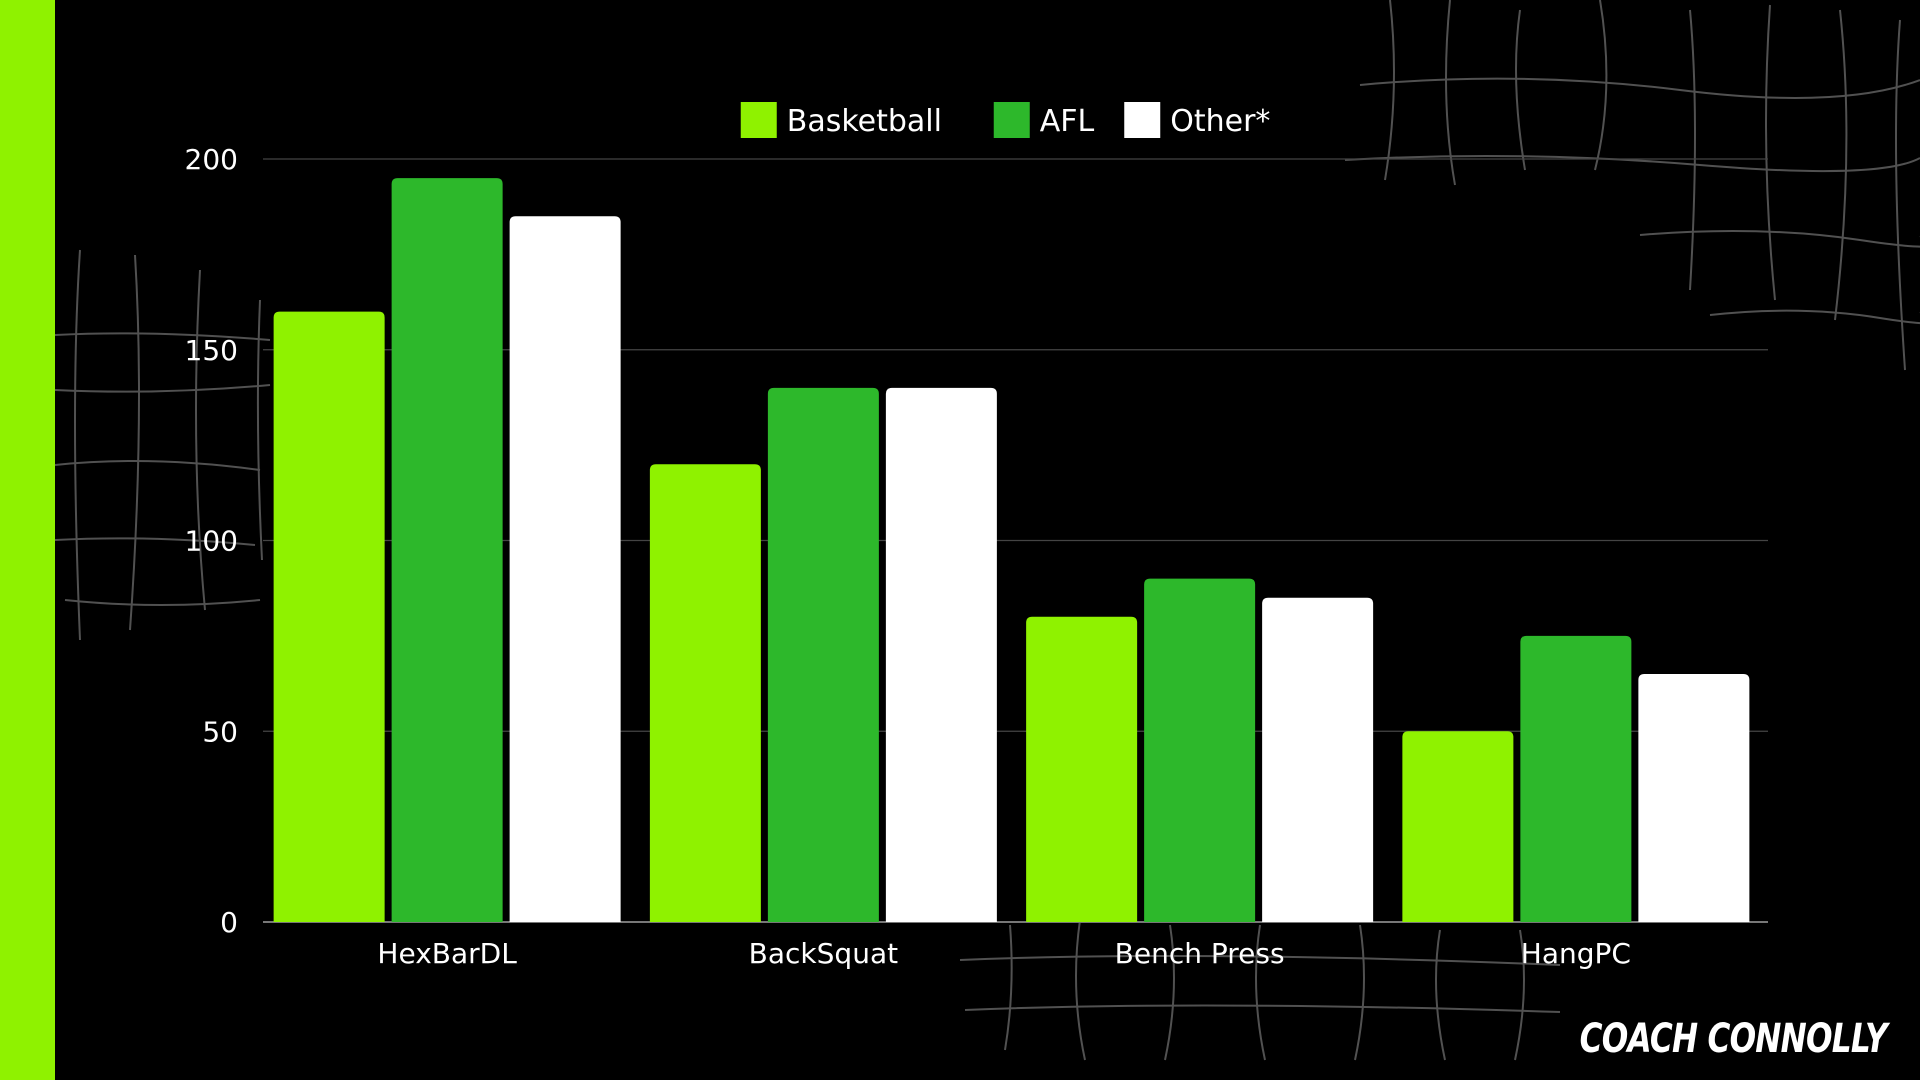 The image size is (1920, 1080). What do you see at coordinates (329, 617) in the screenshot?
I see `bar-basketball-hexbardl` at bounding box center [329, 617].